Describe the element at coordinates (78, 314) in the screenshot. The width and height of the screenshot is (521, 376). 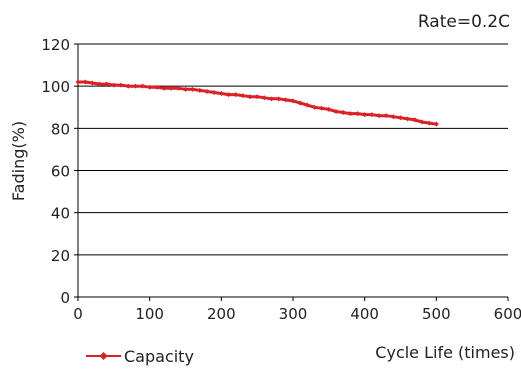
I see `x-tick-label: 0` at that location.